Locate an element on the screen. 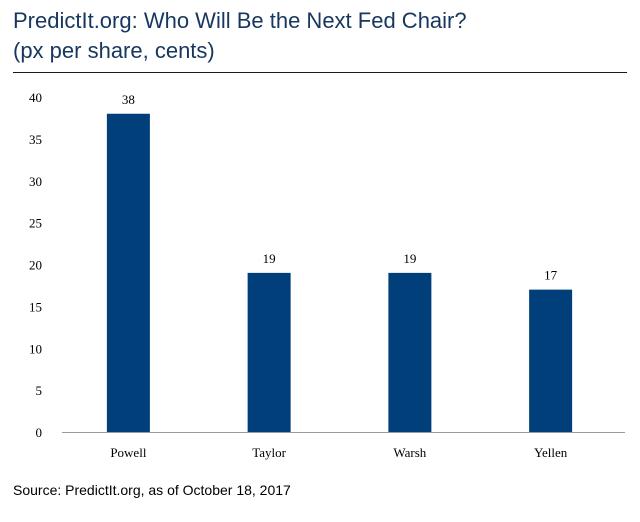 The image size is (640, 522). data-label-powell: 38 is located at coordinates (128, 99).